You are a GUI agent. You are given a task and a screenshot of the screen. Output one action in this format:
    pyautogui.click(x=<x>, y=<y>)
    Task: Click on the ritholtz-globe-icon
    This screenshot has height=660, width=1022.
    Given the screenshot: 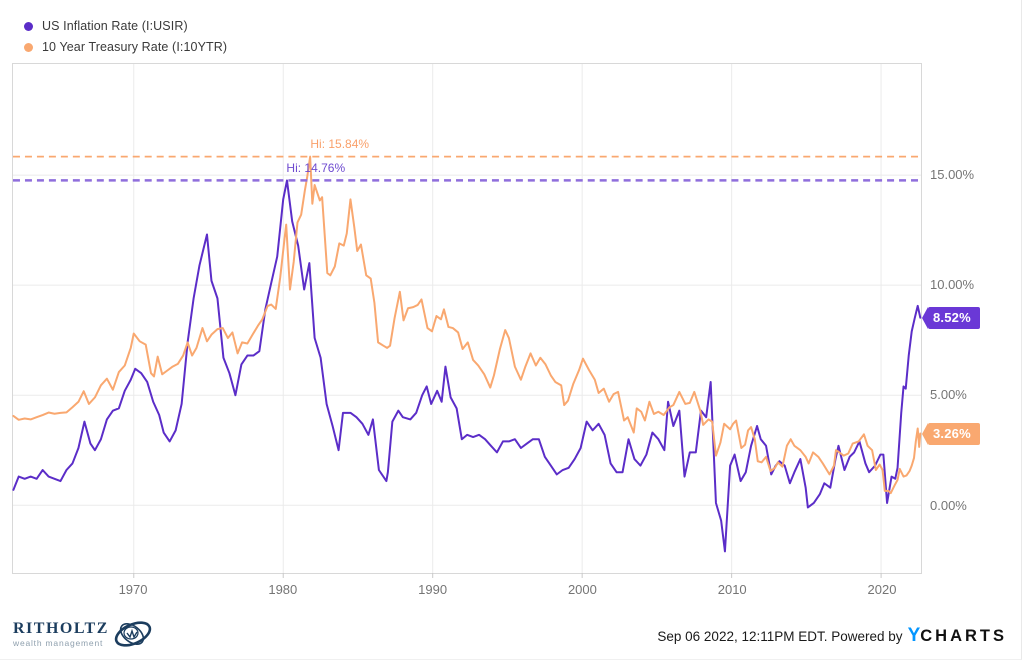 What is the action you would take?
    pyautogui.click(x=133, y=634)
    